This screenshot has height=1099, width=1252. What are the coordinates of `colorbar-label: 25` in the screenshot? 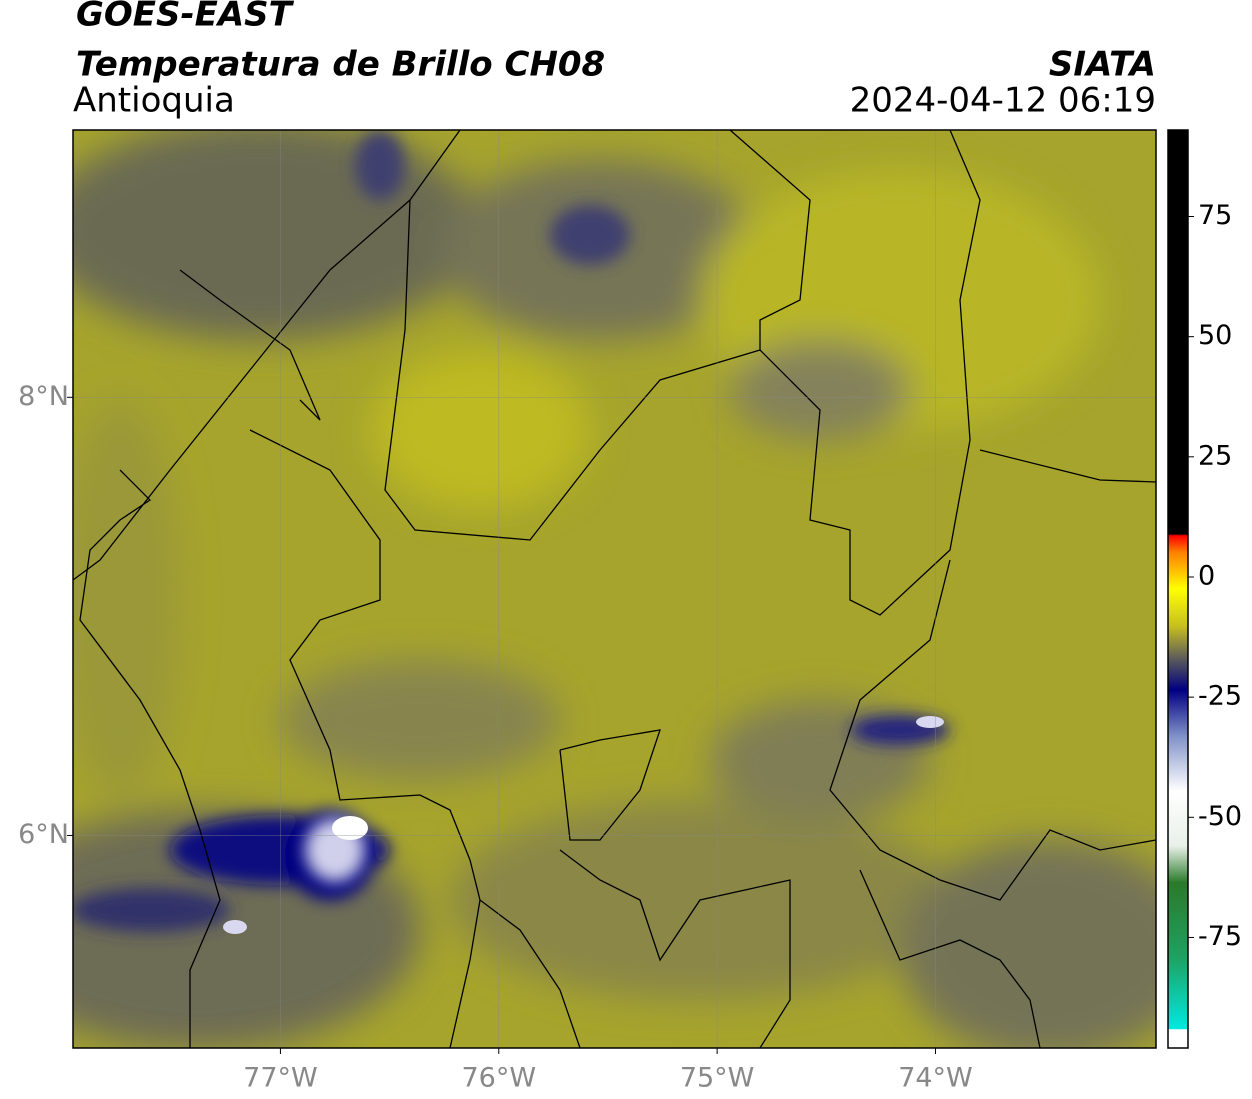 It's located at (1215, 455).